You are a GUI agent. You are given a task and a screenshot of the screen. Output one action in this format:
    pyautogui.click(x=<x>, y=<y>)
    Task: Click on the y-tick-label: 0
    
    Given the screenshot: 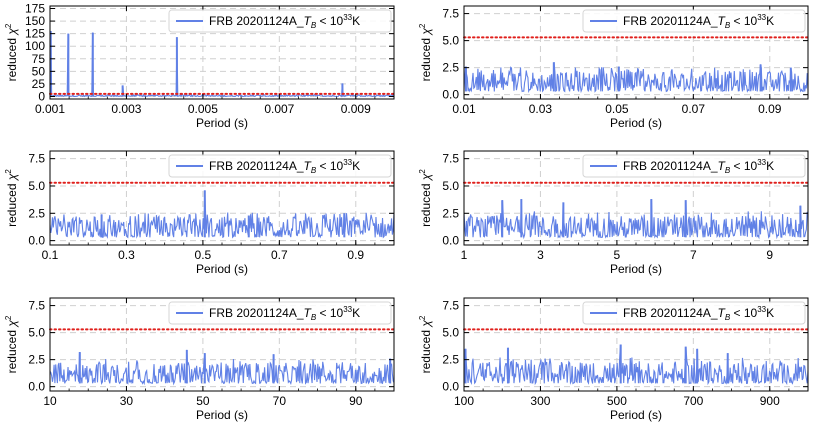 What is the action you would take?
    pyautogui.click(x=41, y=96)
    